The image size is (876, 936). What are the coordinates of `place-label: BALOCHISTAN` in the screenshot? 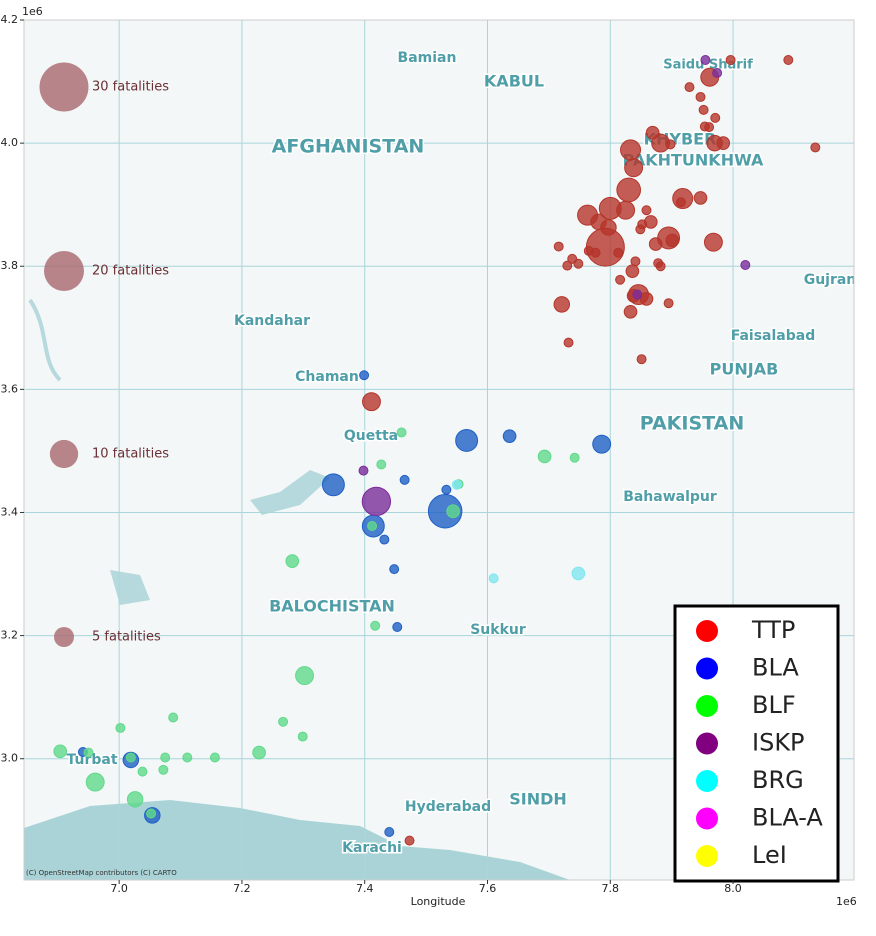 It's located at (332, 606).